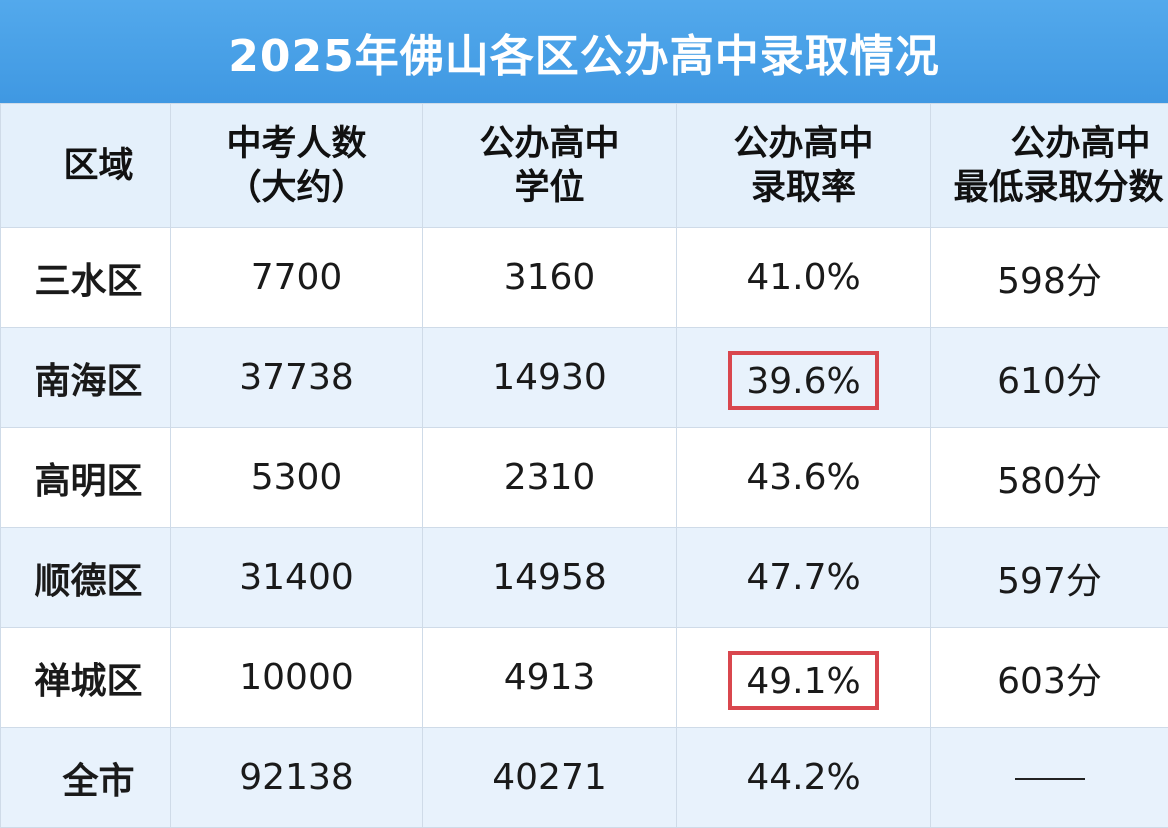 Image resolution: width=1168 pixels, height=828 pixels. Describe the element at coordinates (296, 165) in the screenshot. I see `header-candidates: 中考人数 （大约）` at that location.